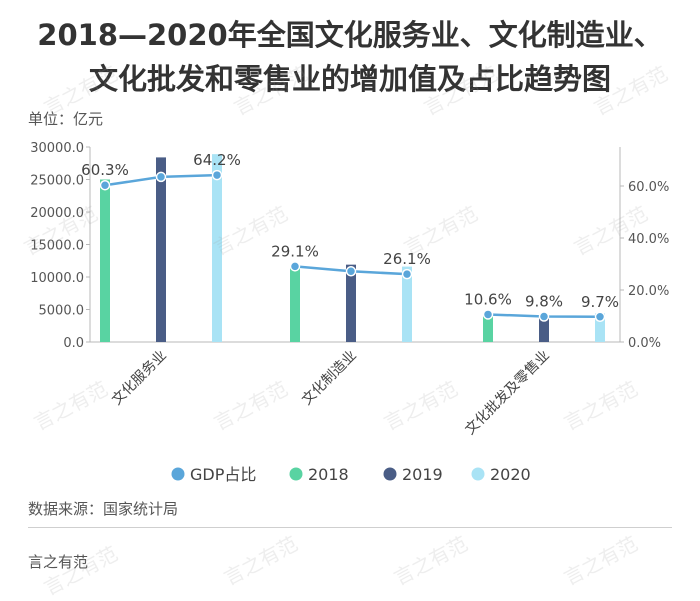 The width and height of the screenshot is (700, 601). Describe the element at coordinates (58, 562) in the screenshot. I see `footer-brand: 言之有范` at that location.